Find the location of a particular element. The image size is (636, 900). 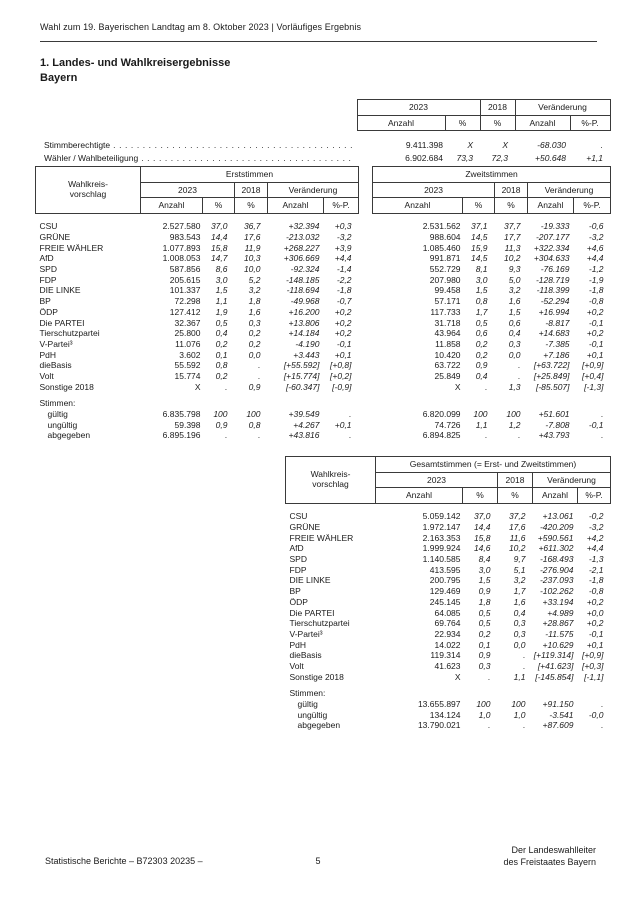

gesamt-change-anzahl: -237.093 is located at coordinates (556, 580).